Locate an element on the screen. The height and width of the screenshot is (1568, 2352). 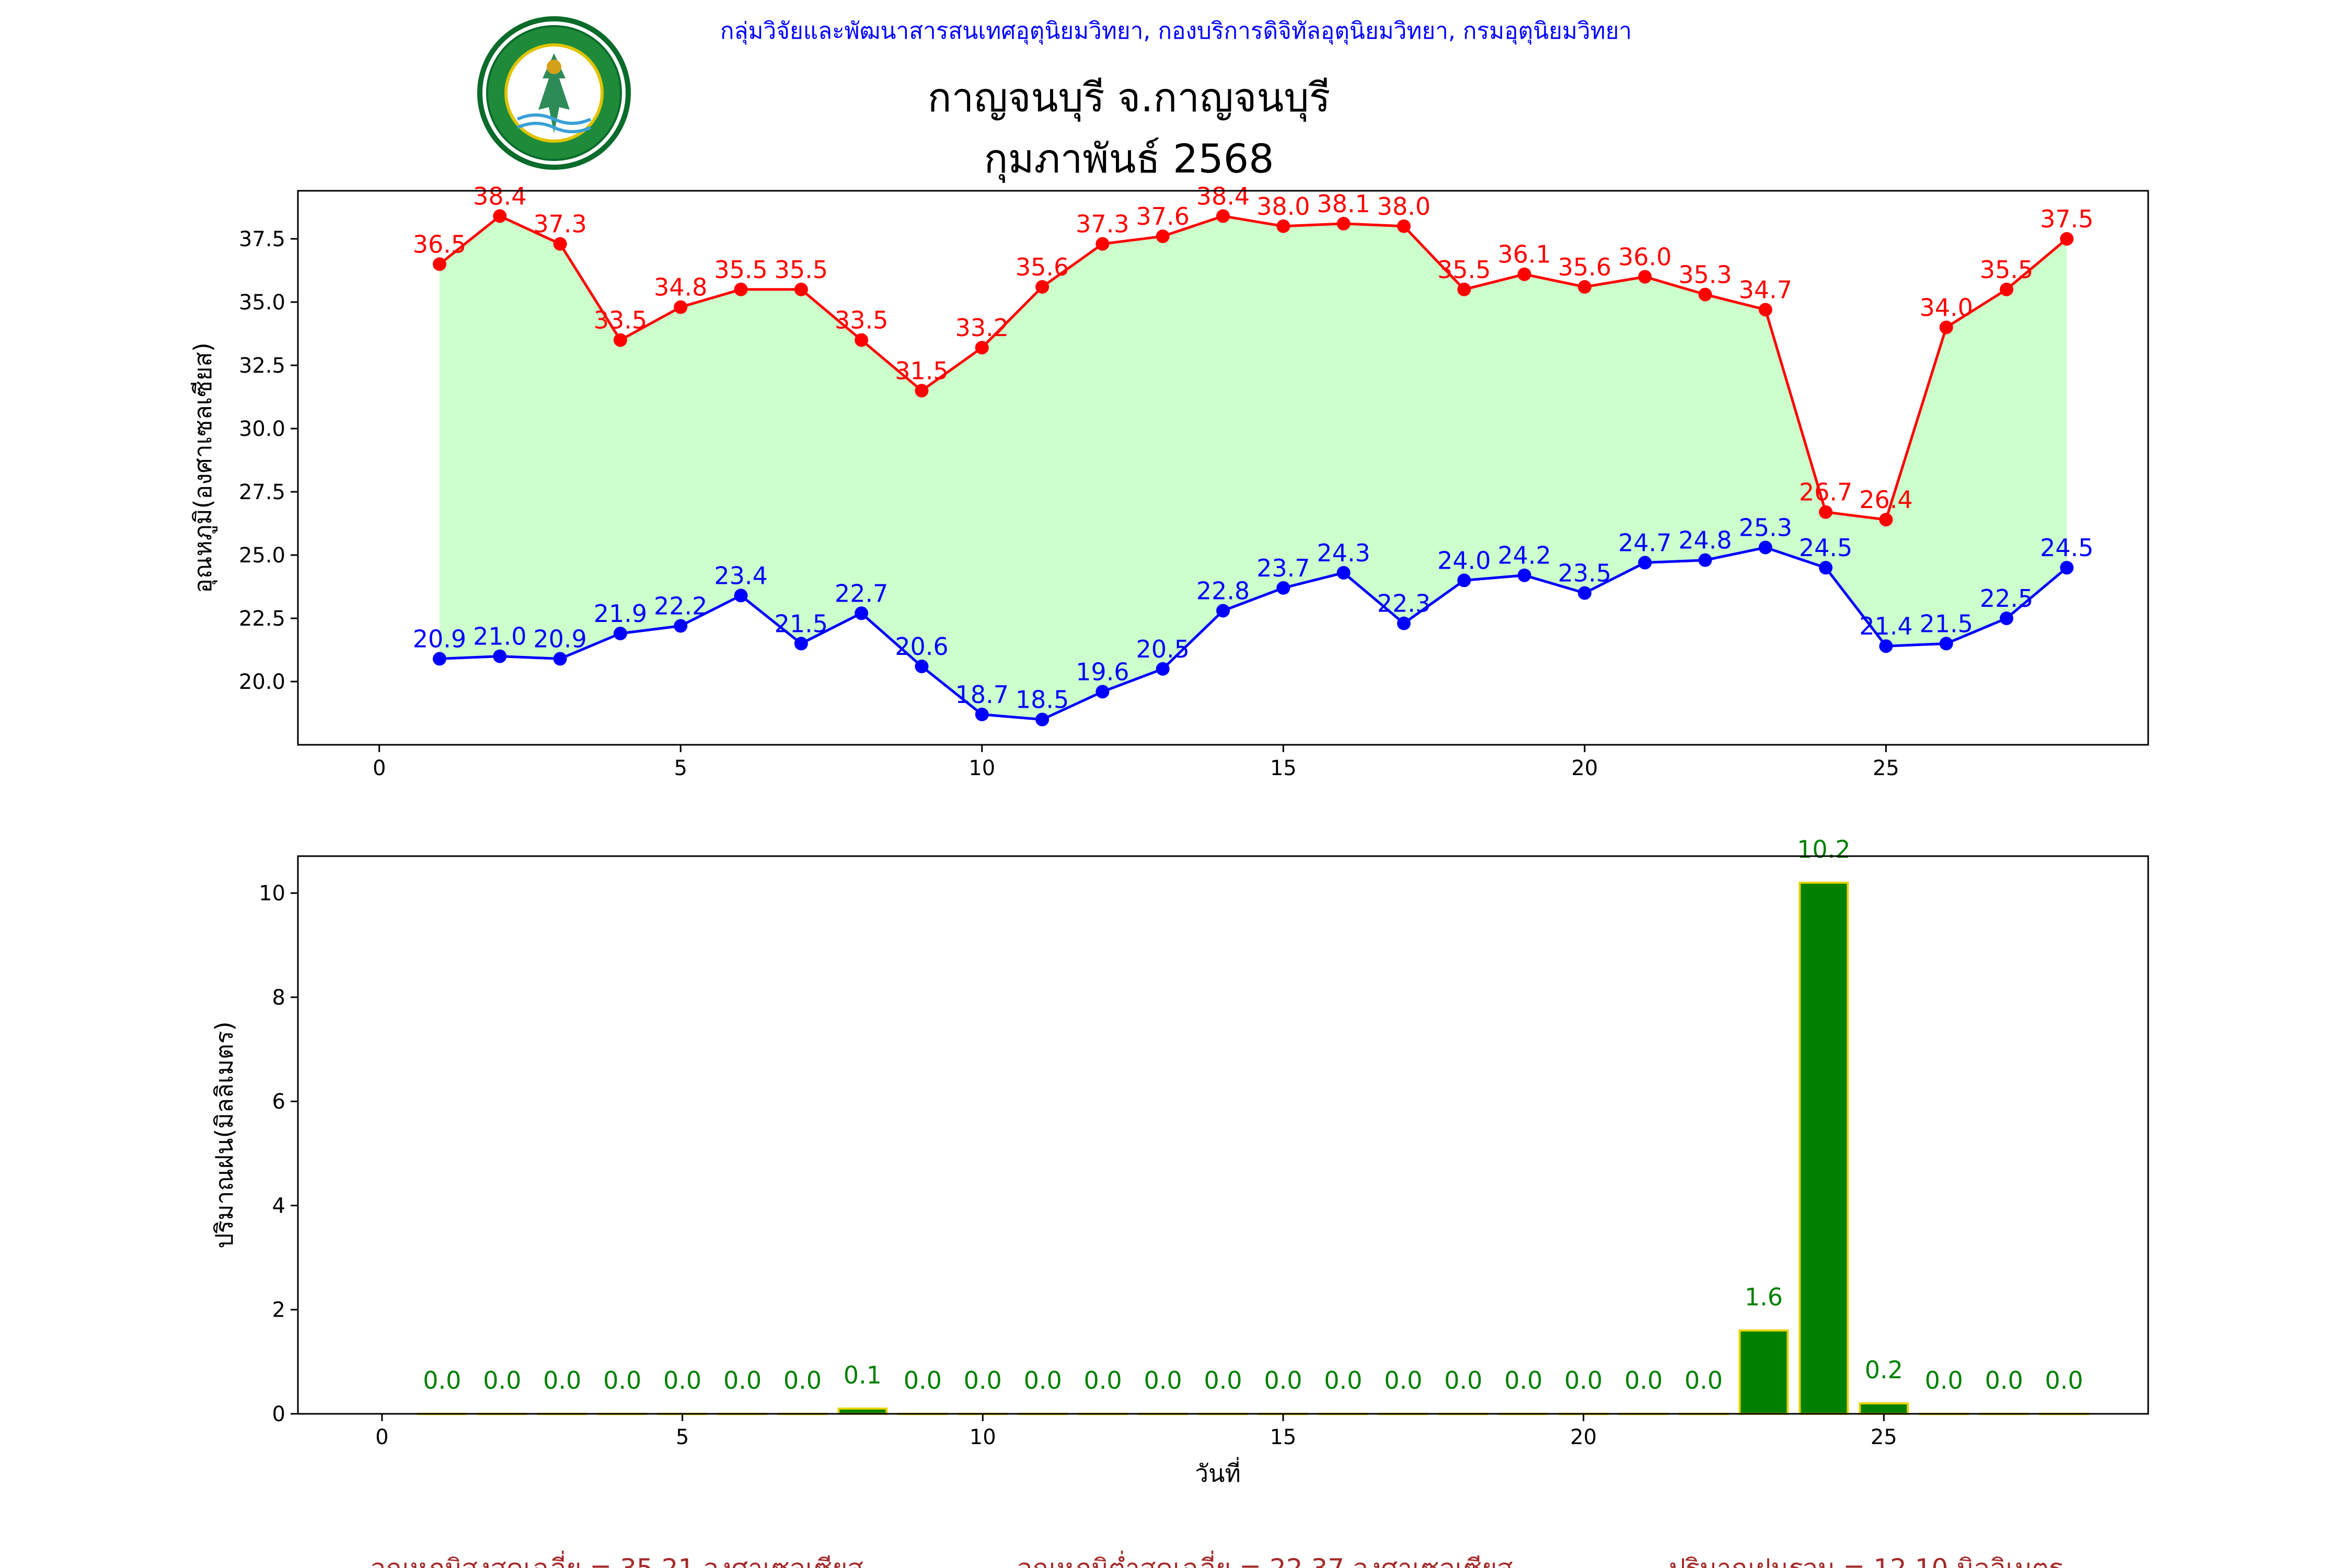
rainfall-x-tick-label: 20 is located at coordinates (1583, 1437).